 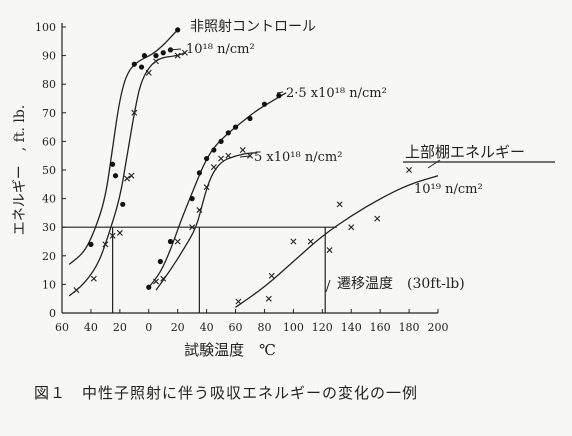 I want to click on annotation-label: 10¹⁹ n/cm², so click(x=448, y=189).